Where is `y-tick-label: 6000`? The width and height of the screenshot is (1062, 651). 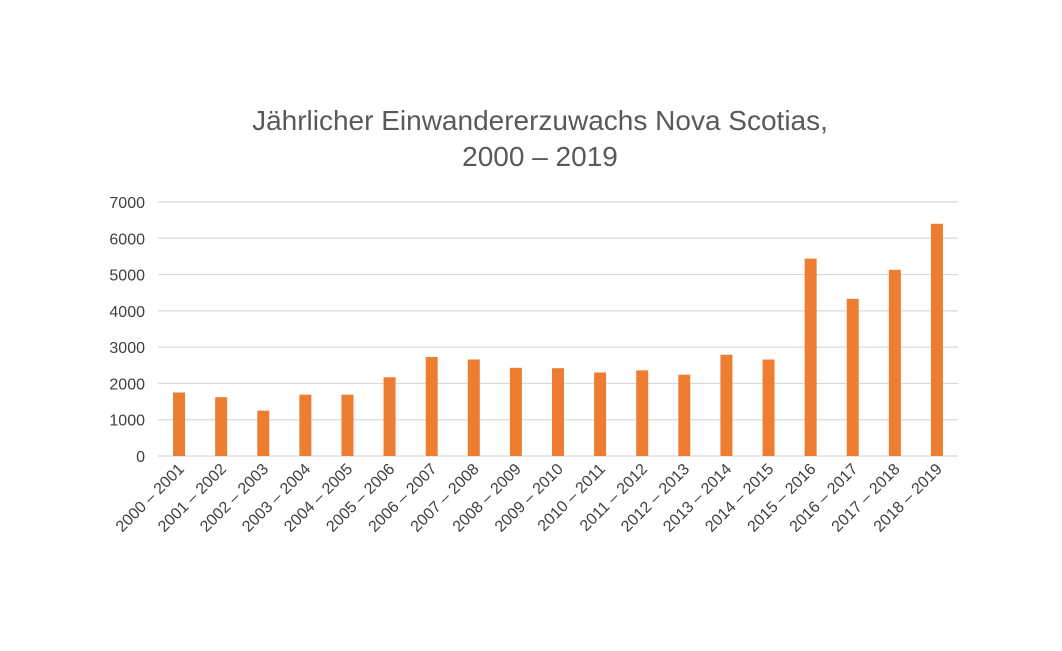 y-tick-label: 6000 is located at coordinates (127, 239).